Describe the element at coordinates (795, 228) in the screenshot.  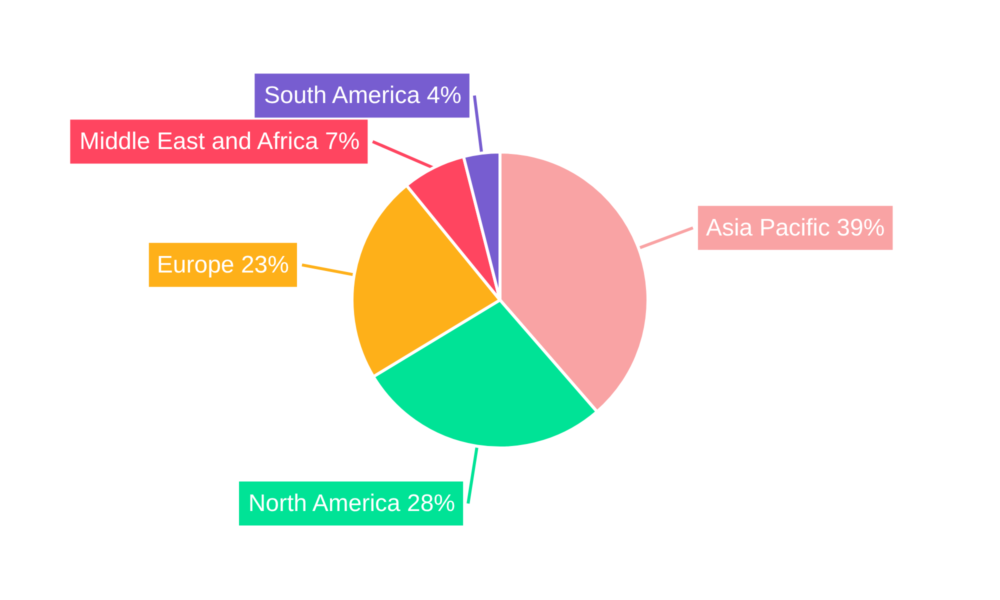
I see `slice-label: Asia Pacific 39%` at that location.